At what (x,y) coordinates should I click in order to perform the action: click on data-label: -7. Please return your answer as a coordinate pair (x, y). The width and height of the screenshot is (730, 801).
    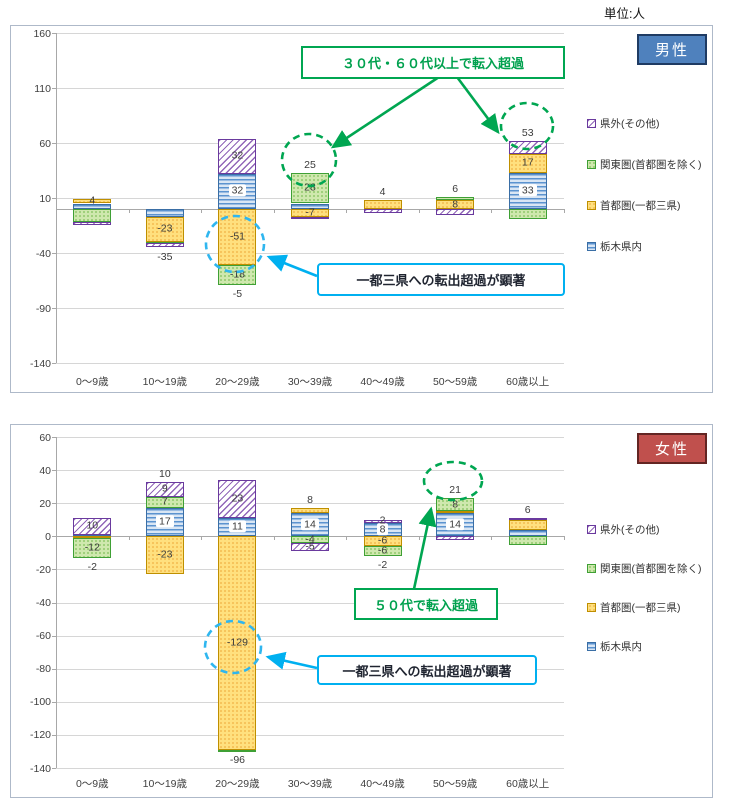
    Looking at the image, I should click on (310, 212).